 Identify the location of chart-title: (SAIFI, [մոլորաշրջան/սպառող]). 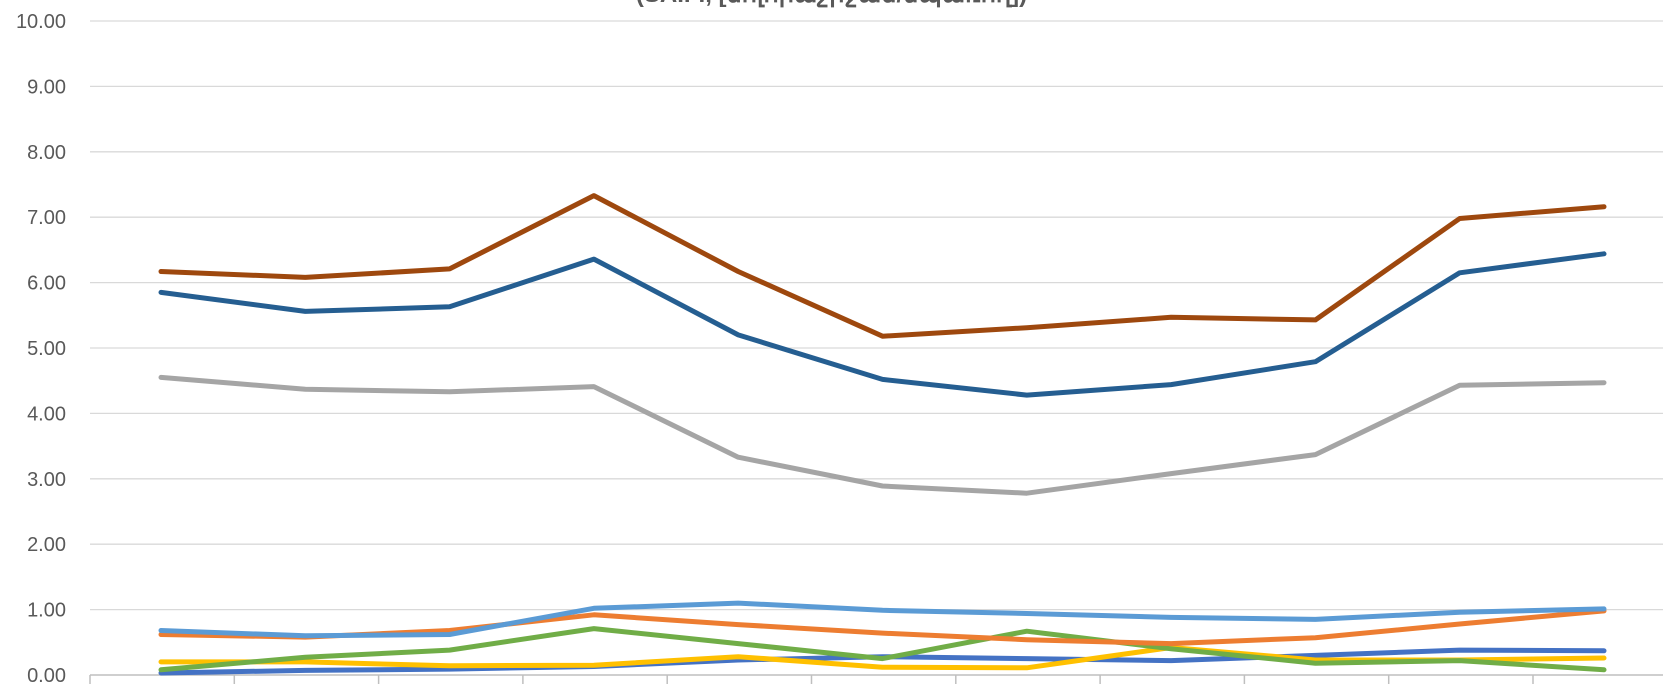
(831, 4).